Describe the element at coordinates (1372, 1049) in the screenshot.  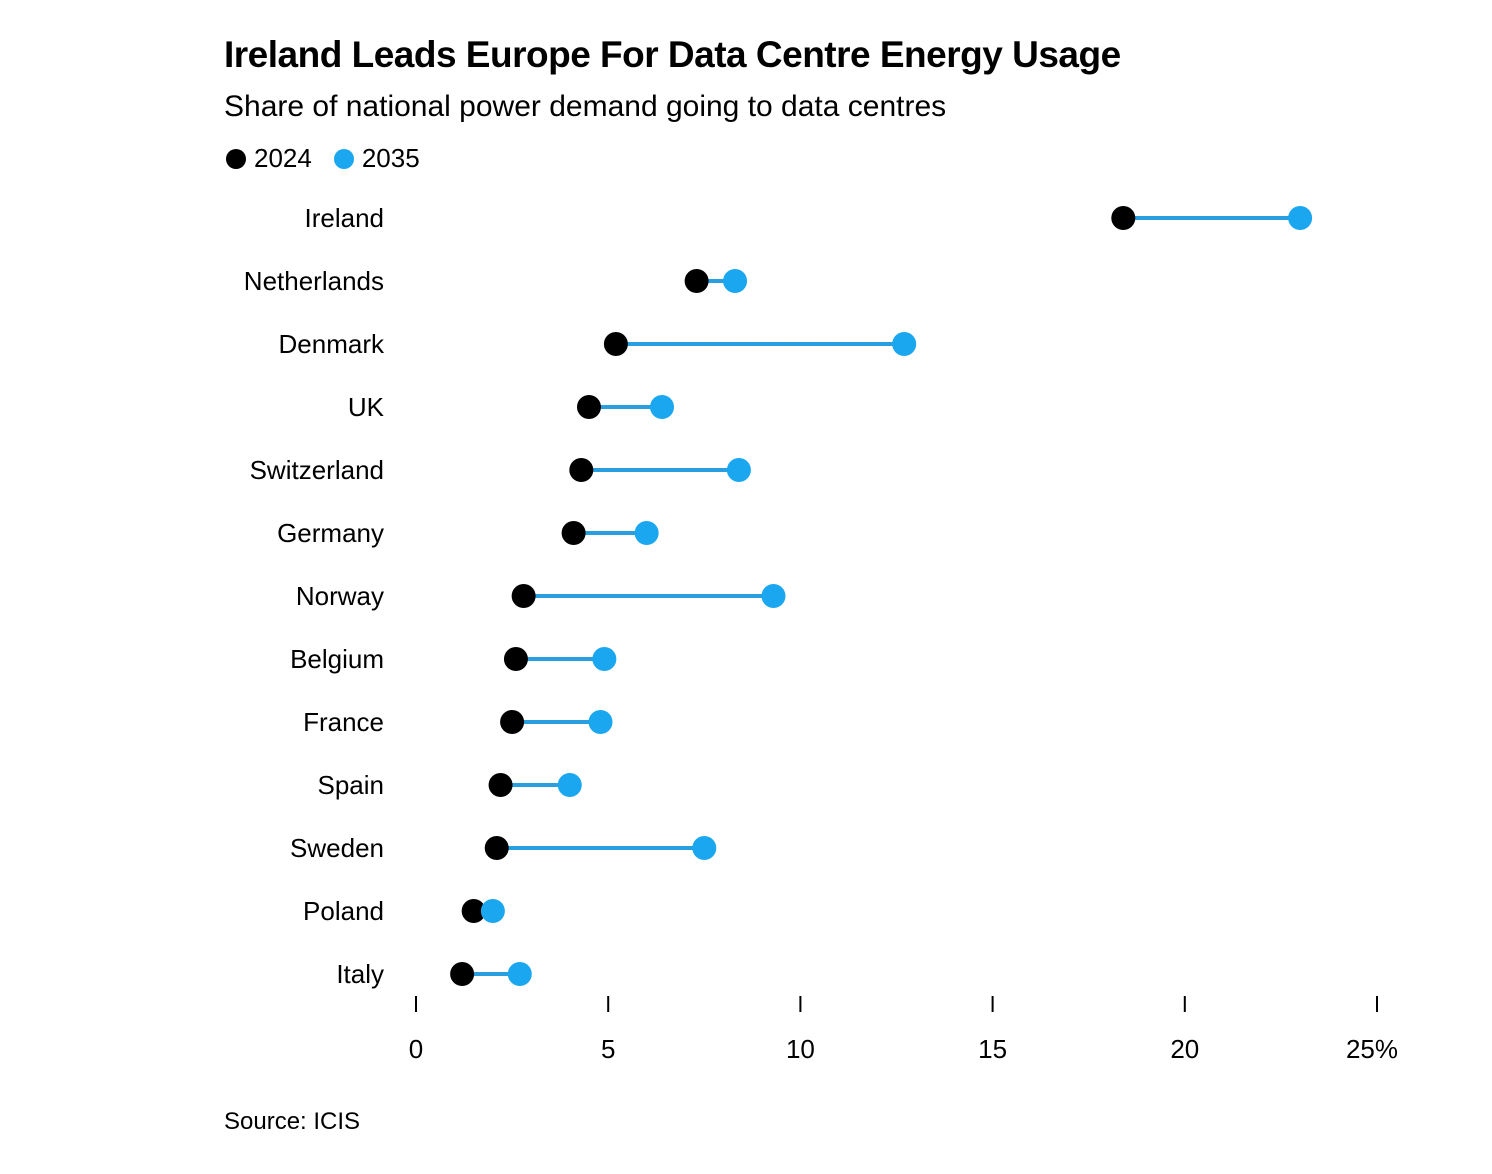
I see `x-tick-label: 25%` at that location.